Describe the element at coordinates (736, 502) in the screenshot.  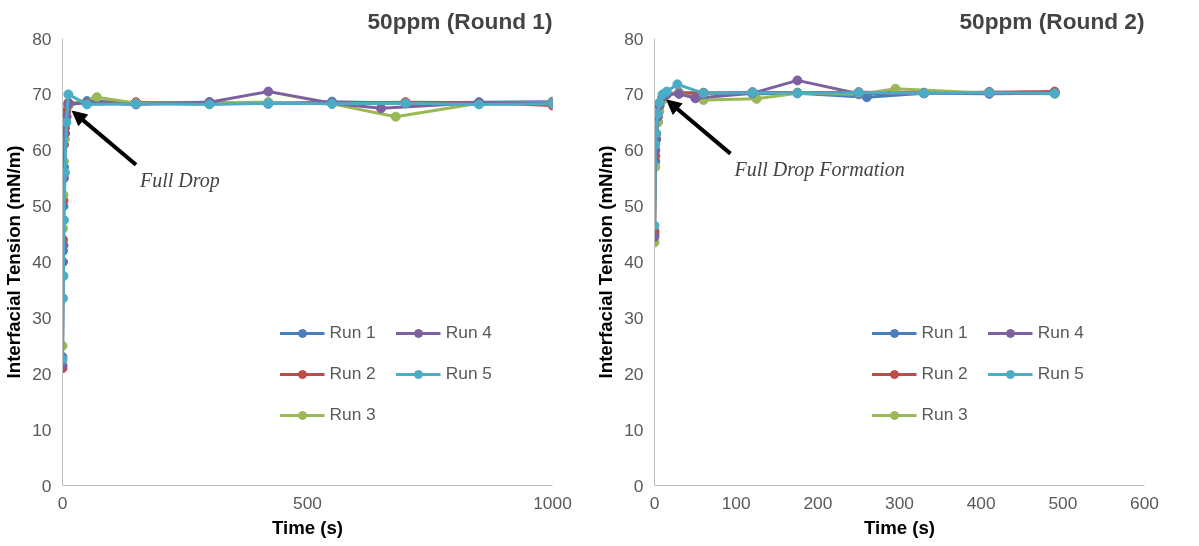
I see `x-tick-label: 100` at that location.